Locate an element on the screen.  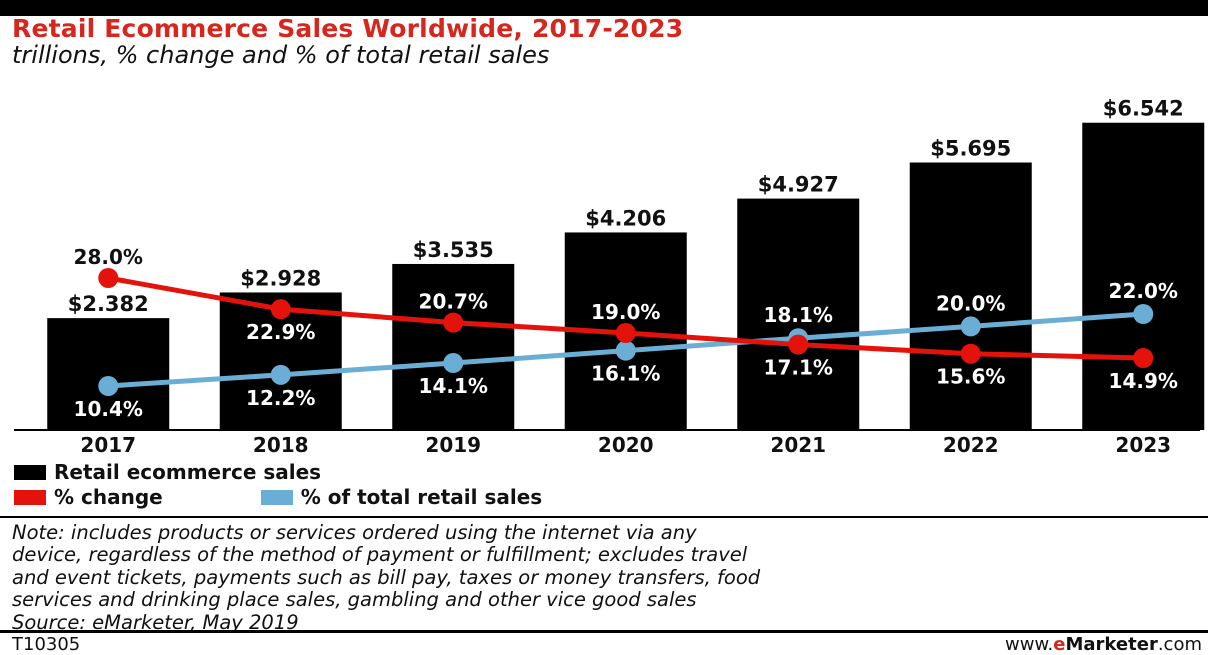
footer-divider is located at coordinates (604, 631).